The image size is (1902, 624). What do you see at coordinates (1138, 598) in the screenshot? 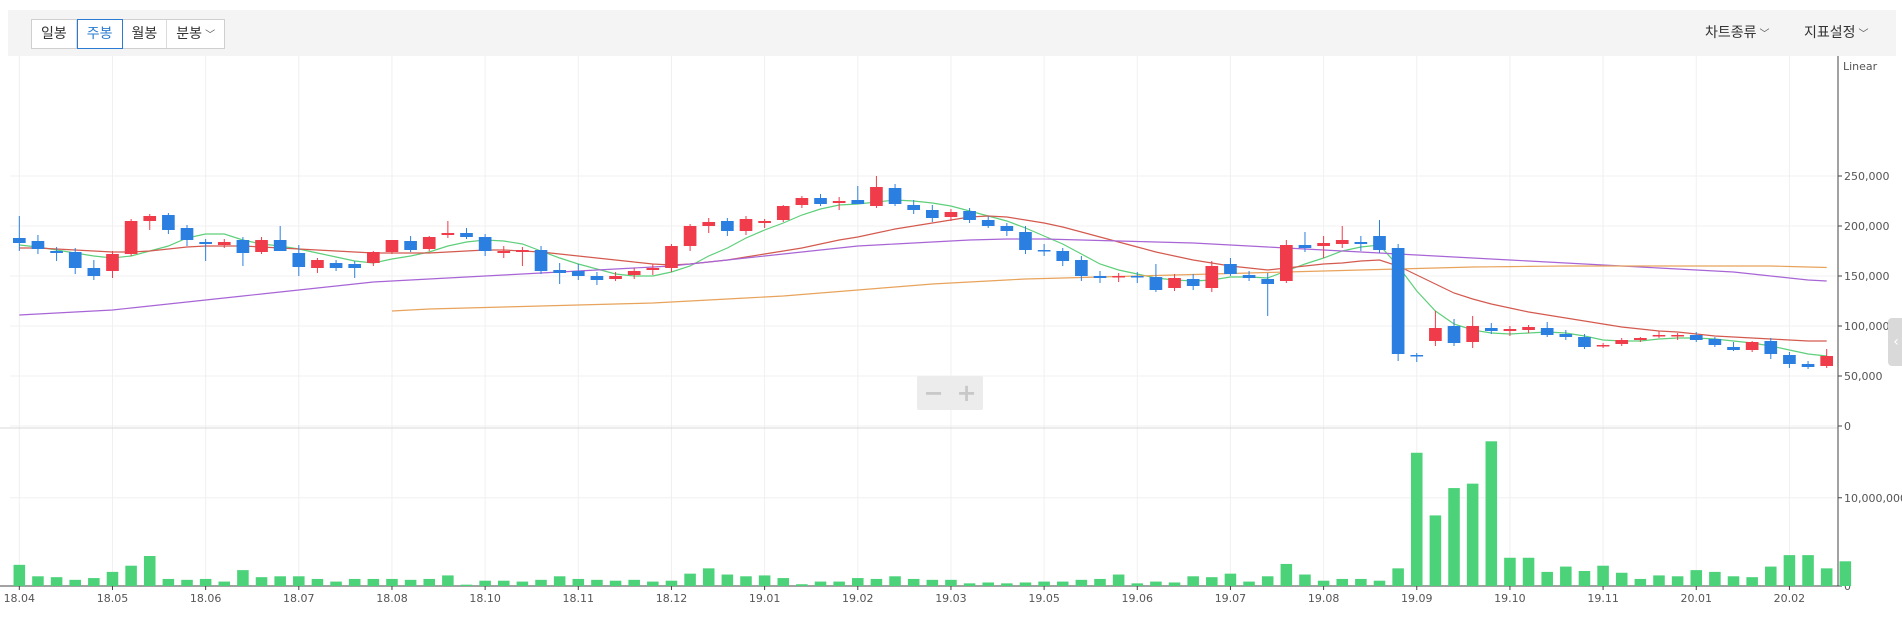
I see `date-tick-label: 19.06` at bounding box center [1138, 598].